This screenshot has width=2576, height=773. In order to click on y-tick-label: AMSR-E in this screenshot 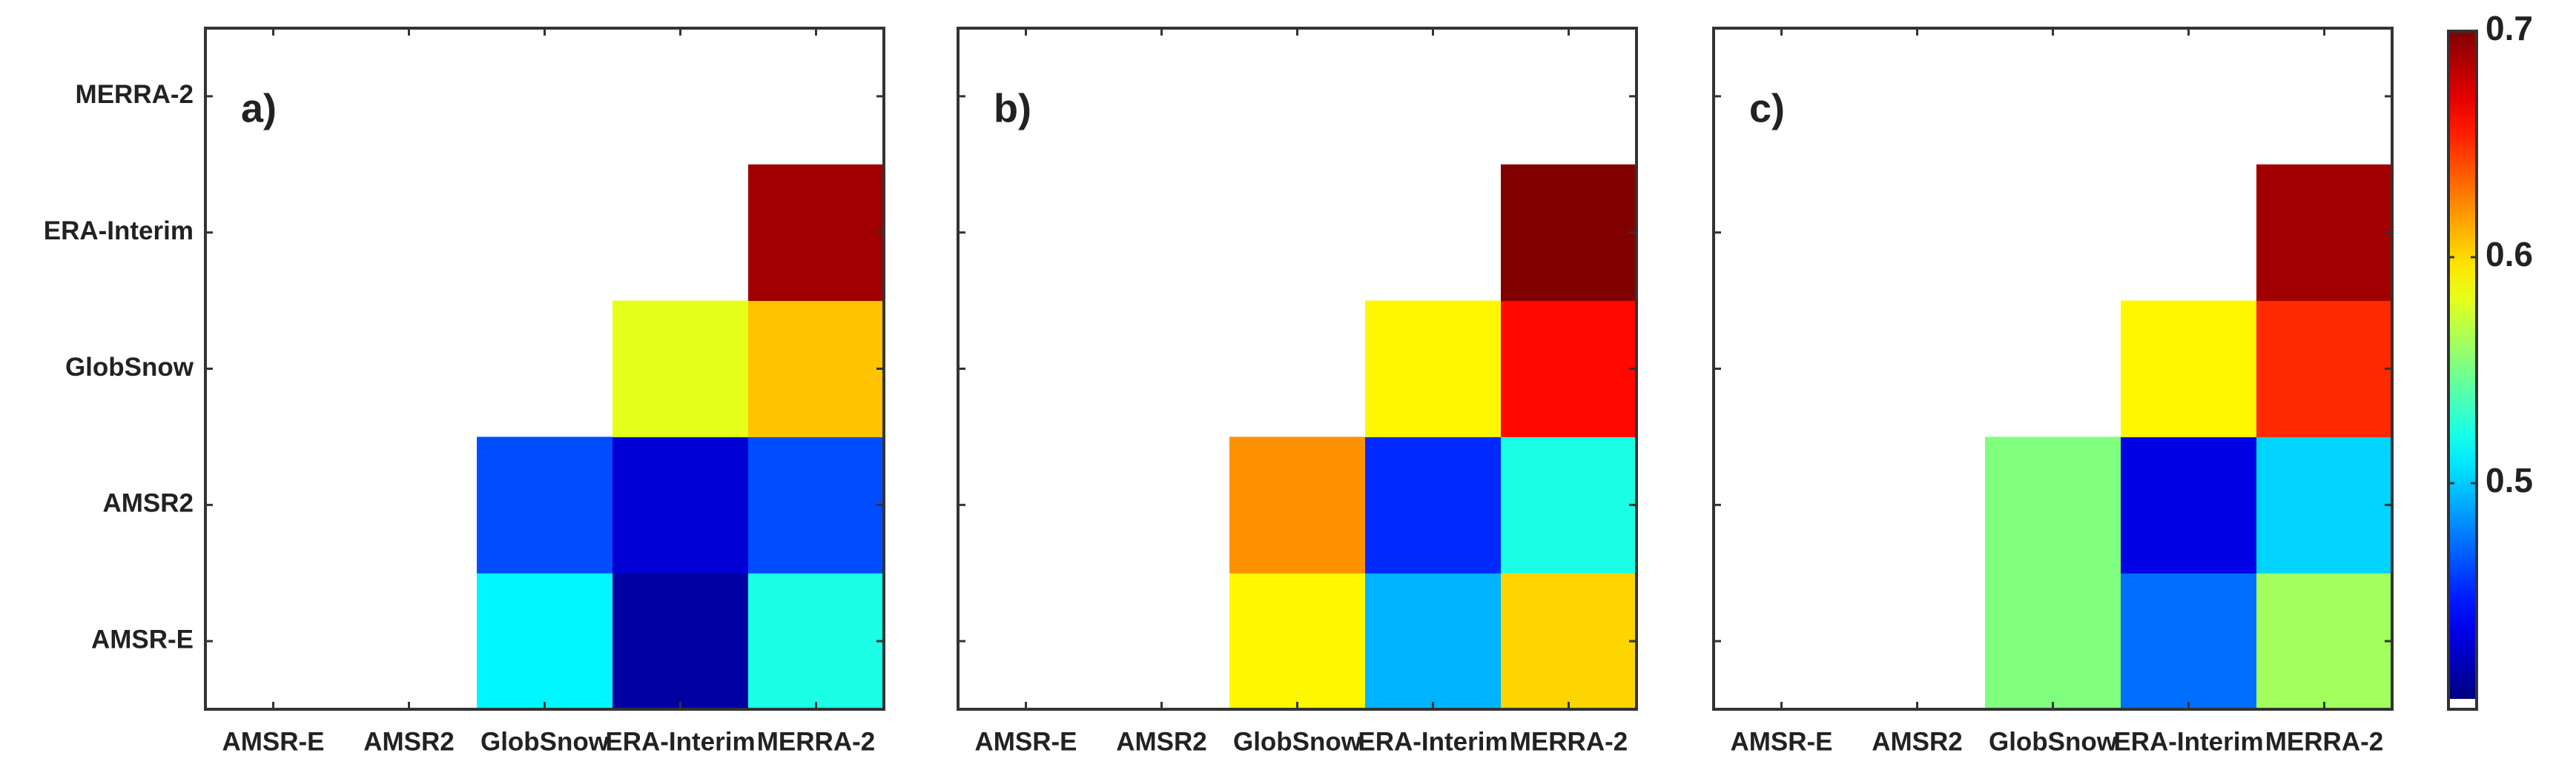, I will do `click(142, 639)`.